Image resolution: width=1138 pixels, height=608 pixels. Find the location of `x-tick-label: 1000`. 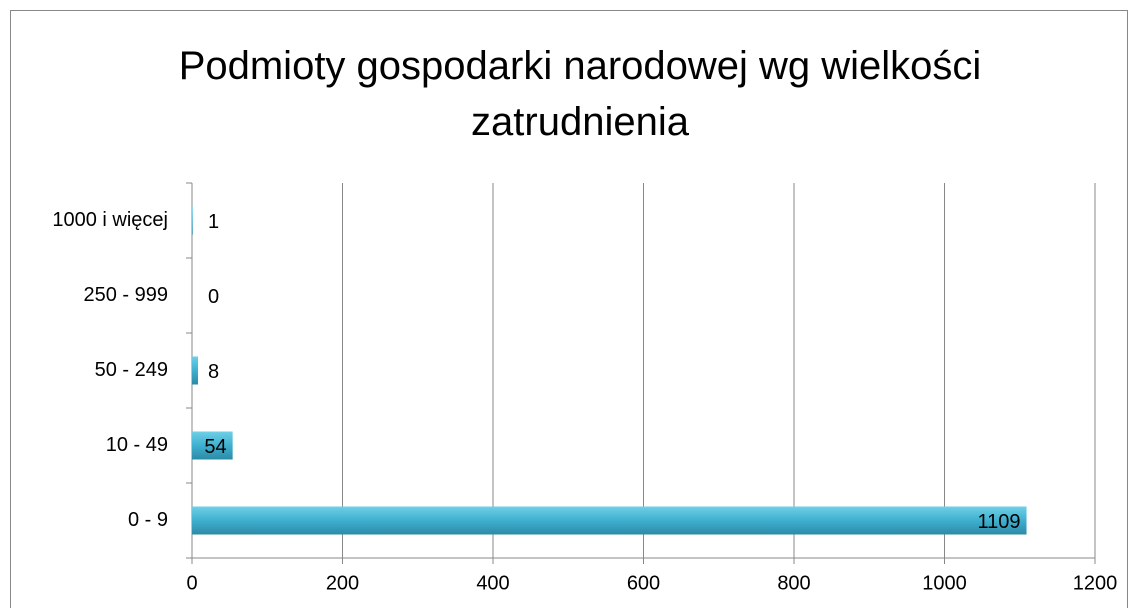

x-tick-label: 1000 is located at coordinates (944, 583).